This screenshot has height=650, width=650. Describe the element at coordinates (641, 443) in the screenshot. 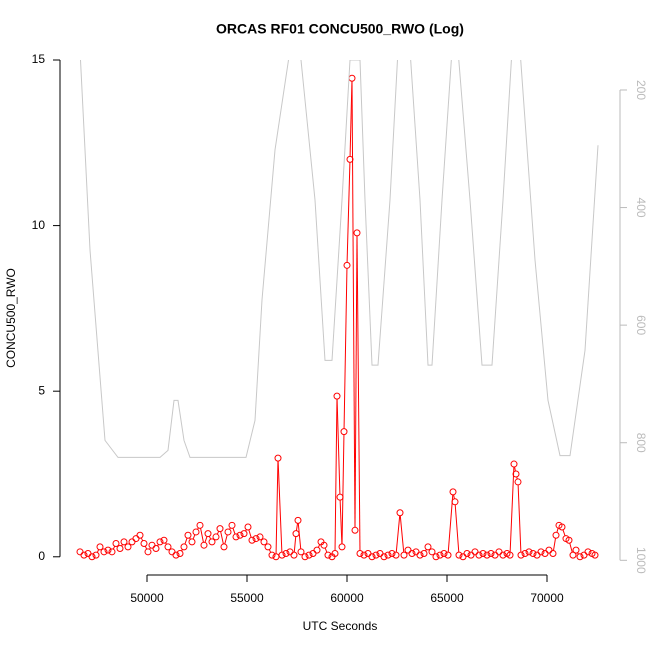

I see `y2-tick-label: 800` at that location.